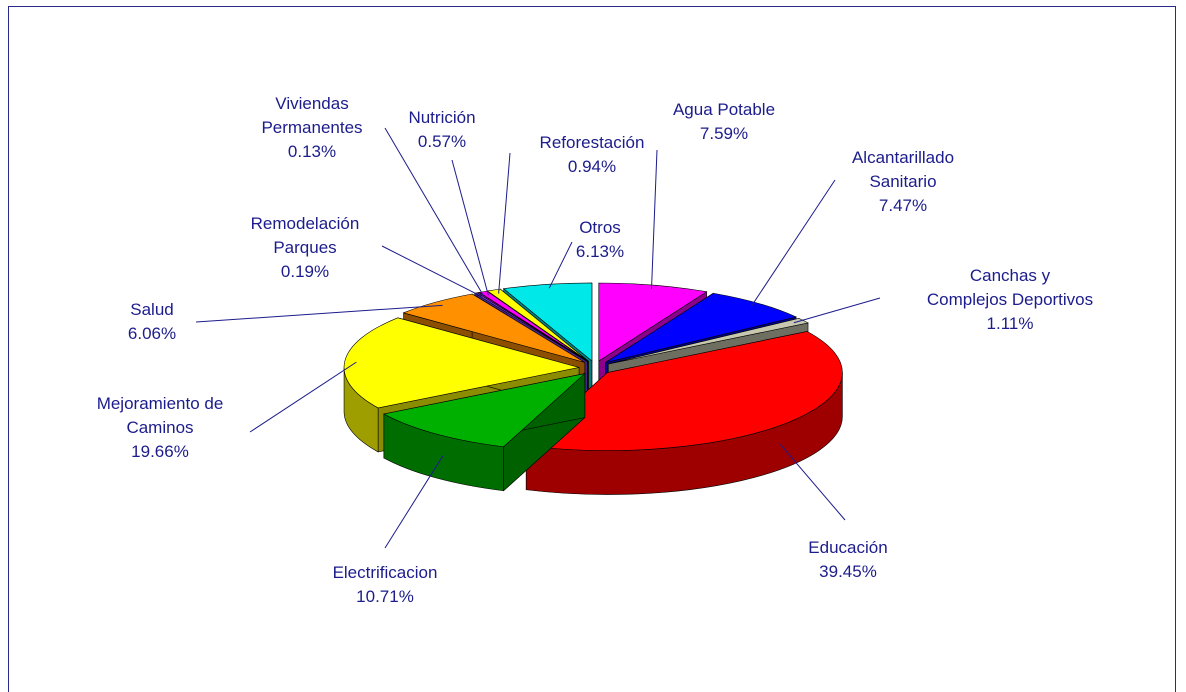  I want to click on slice-value: 10.71%, so click(385, 596).